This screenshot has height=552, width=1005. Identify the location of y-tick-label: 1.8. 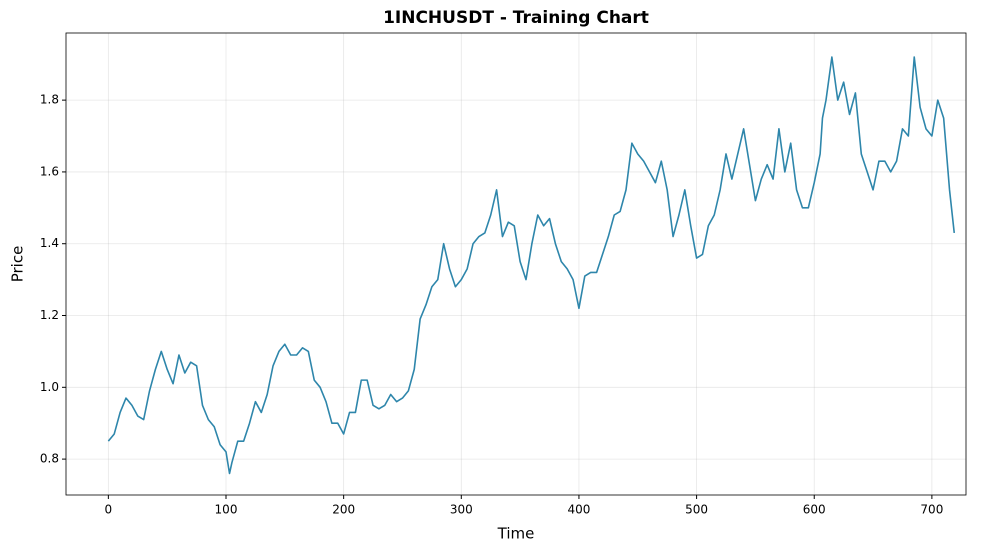
(49, 100).